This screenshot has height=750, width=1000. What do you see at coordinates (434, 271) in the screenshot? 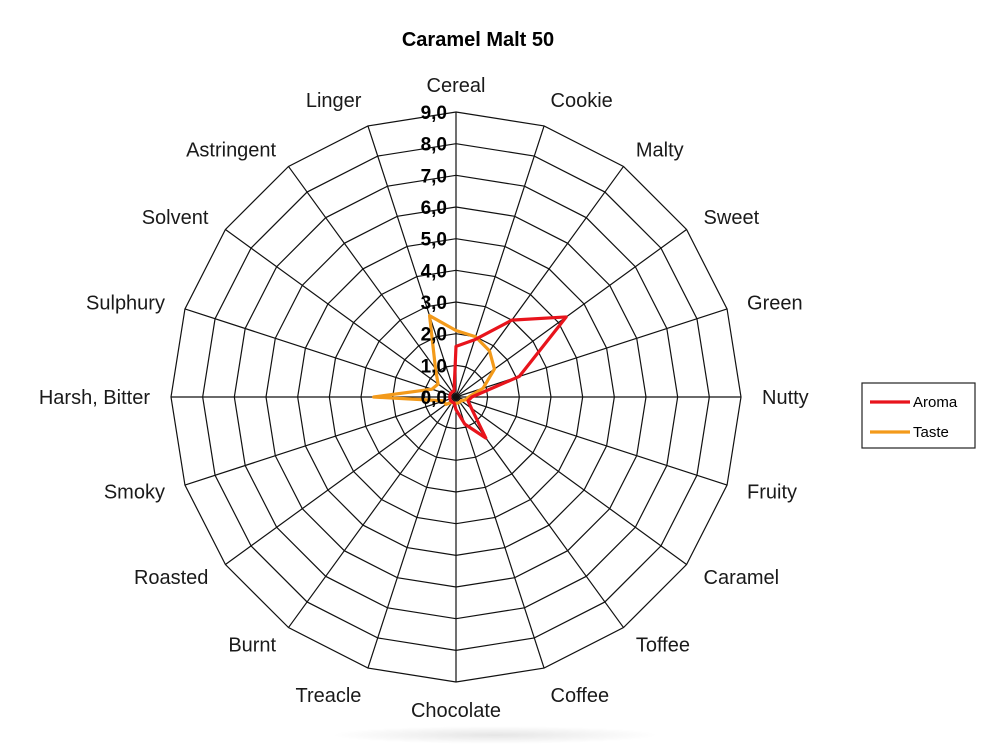
I see `tick-label: 4,0` at bounding box center [434, 271].